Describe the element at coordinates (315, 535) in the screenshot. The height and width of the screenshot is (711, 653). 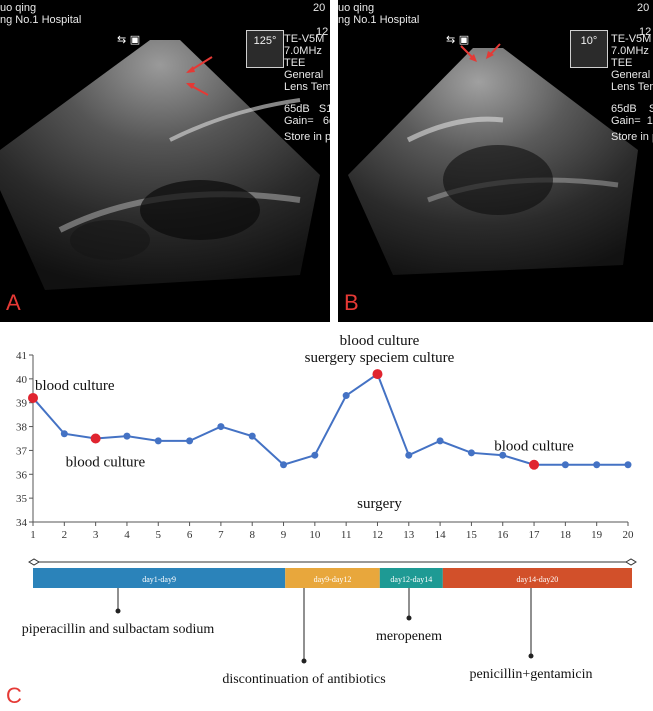
I see `x-tick-label: 10` at that location.